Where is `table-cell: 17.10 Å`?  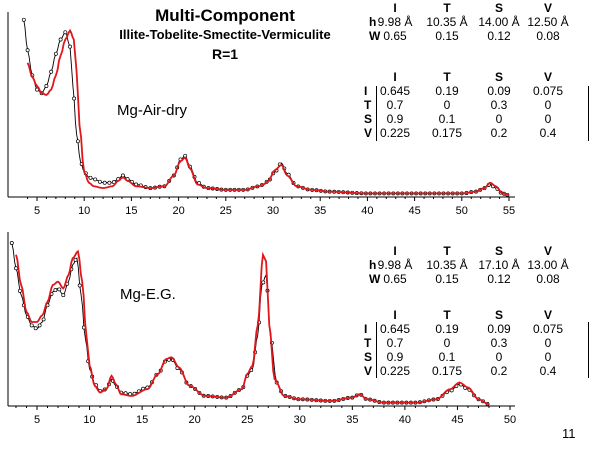 table-cell: 17.10 Å is located at coordinates (499, 265).